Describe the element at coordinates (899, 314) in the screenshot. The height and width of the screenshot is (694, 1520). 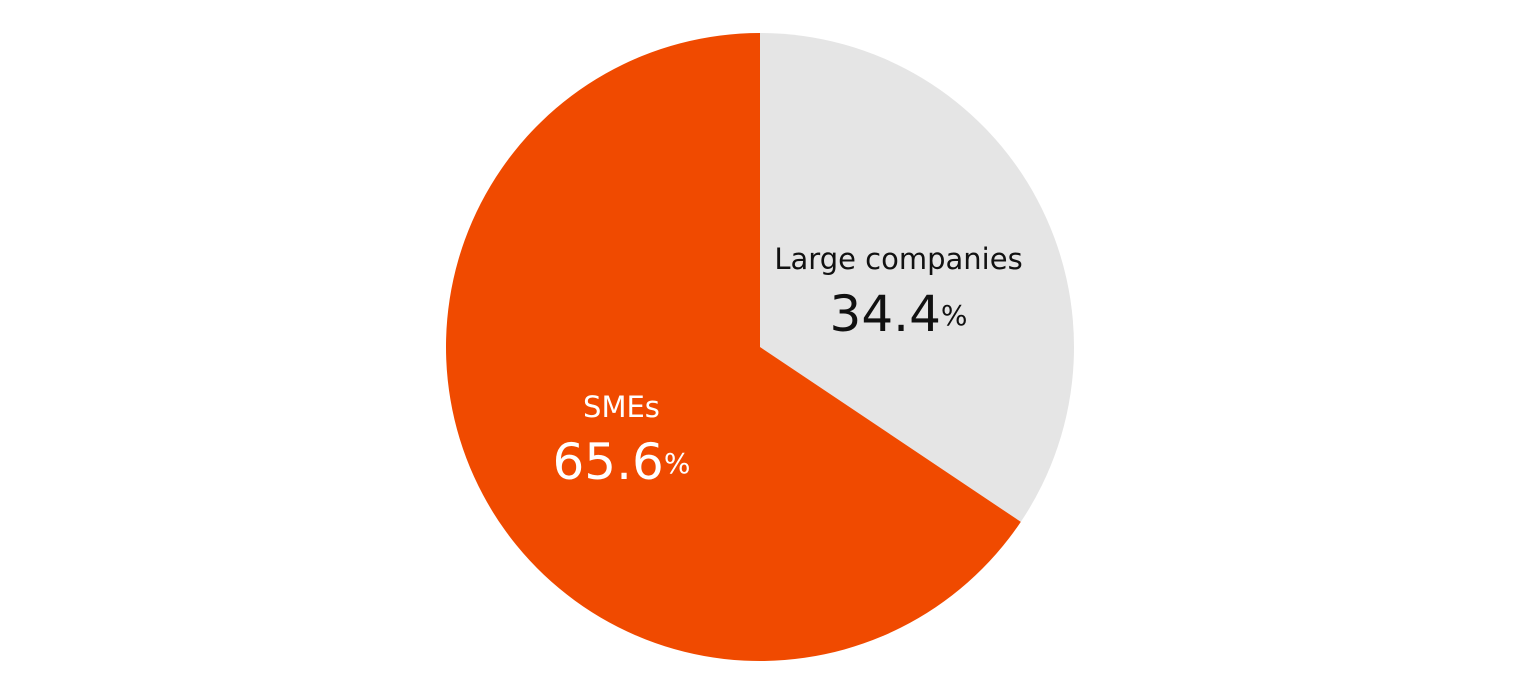
I see `slice-value-label: 34.4%` at that location.